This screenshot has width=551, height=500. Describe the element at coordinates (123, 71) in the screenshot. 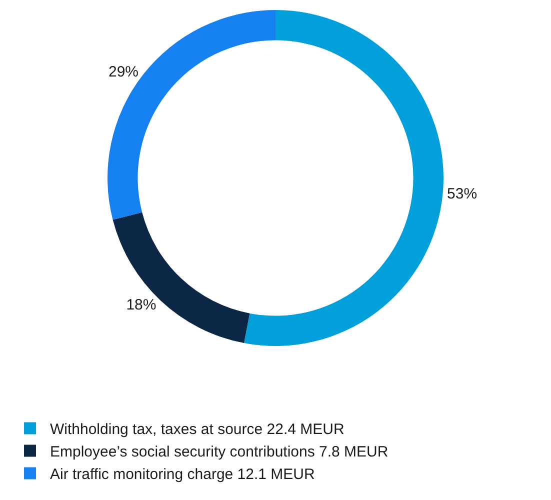

I see `data-label: 29%` at that location.